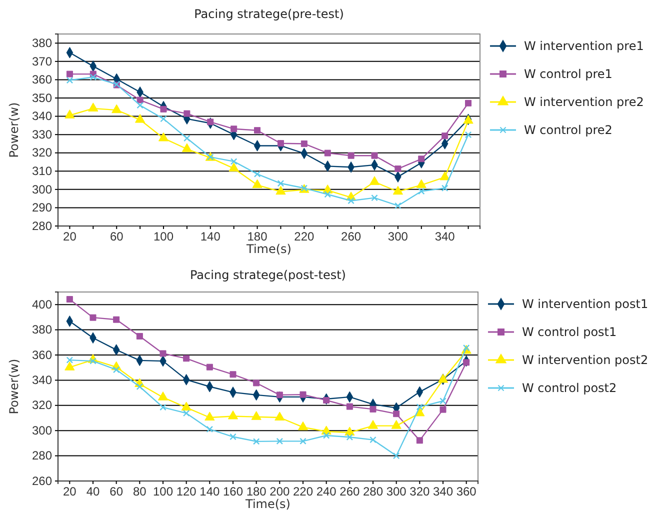  I want to click on chart-title: Pacing stratege(post-test), so click(268, 275).